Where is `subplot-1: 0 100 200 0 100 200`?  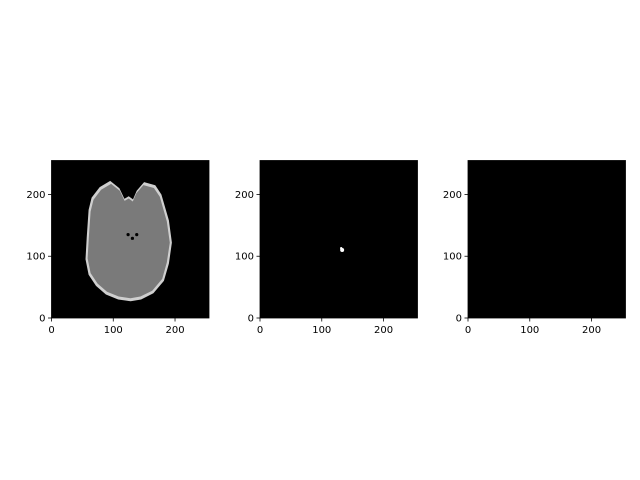 subplot-1: 0 100 200 0 100 200 is located at coordinates (118, 248).